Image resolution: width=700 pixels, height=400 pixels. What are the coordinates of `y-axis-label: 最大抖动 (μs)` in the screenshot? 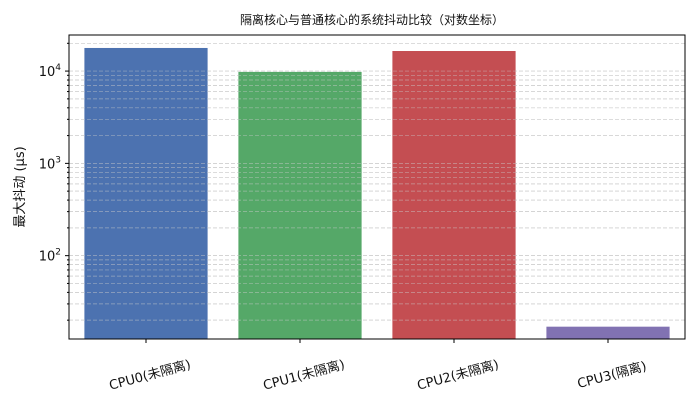 It's located at (20, 186).